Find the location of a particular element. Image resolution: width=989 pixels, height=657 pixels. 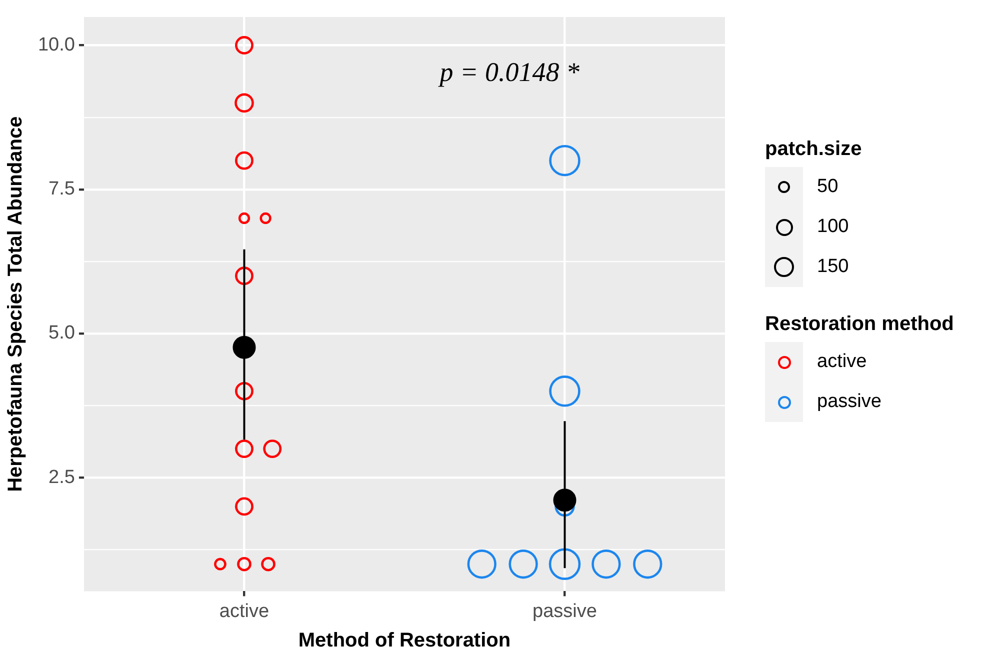

legend-label: 150 is located at coordinates (833, 267).